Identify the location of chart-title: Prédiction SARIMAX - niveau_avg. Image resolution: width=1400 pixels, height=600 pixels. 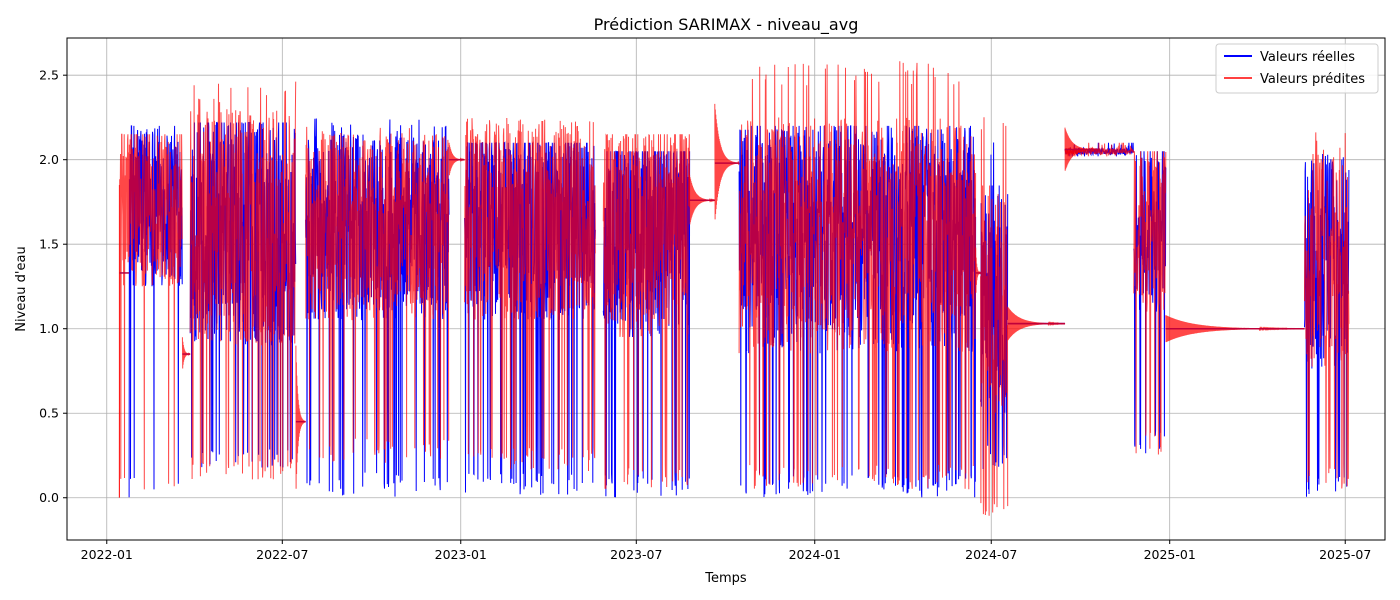
(726, 25).